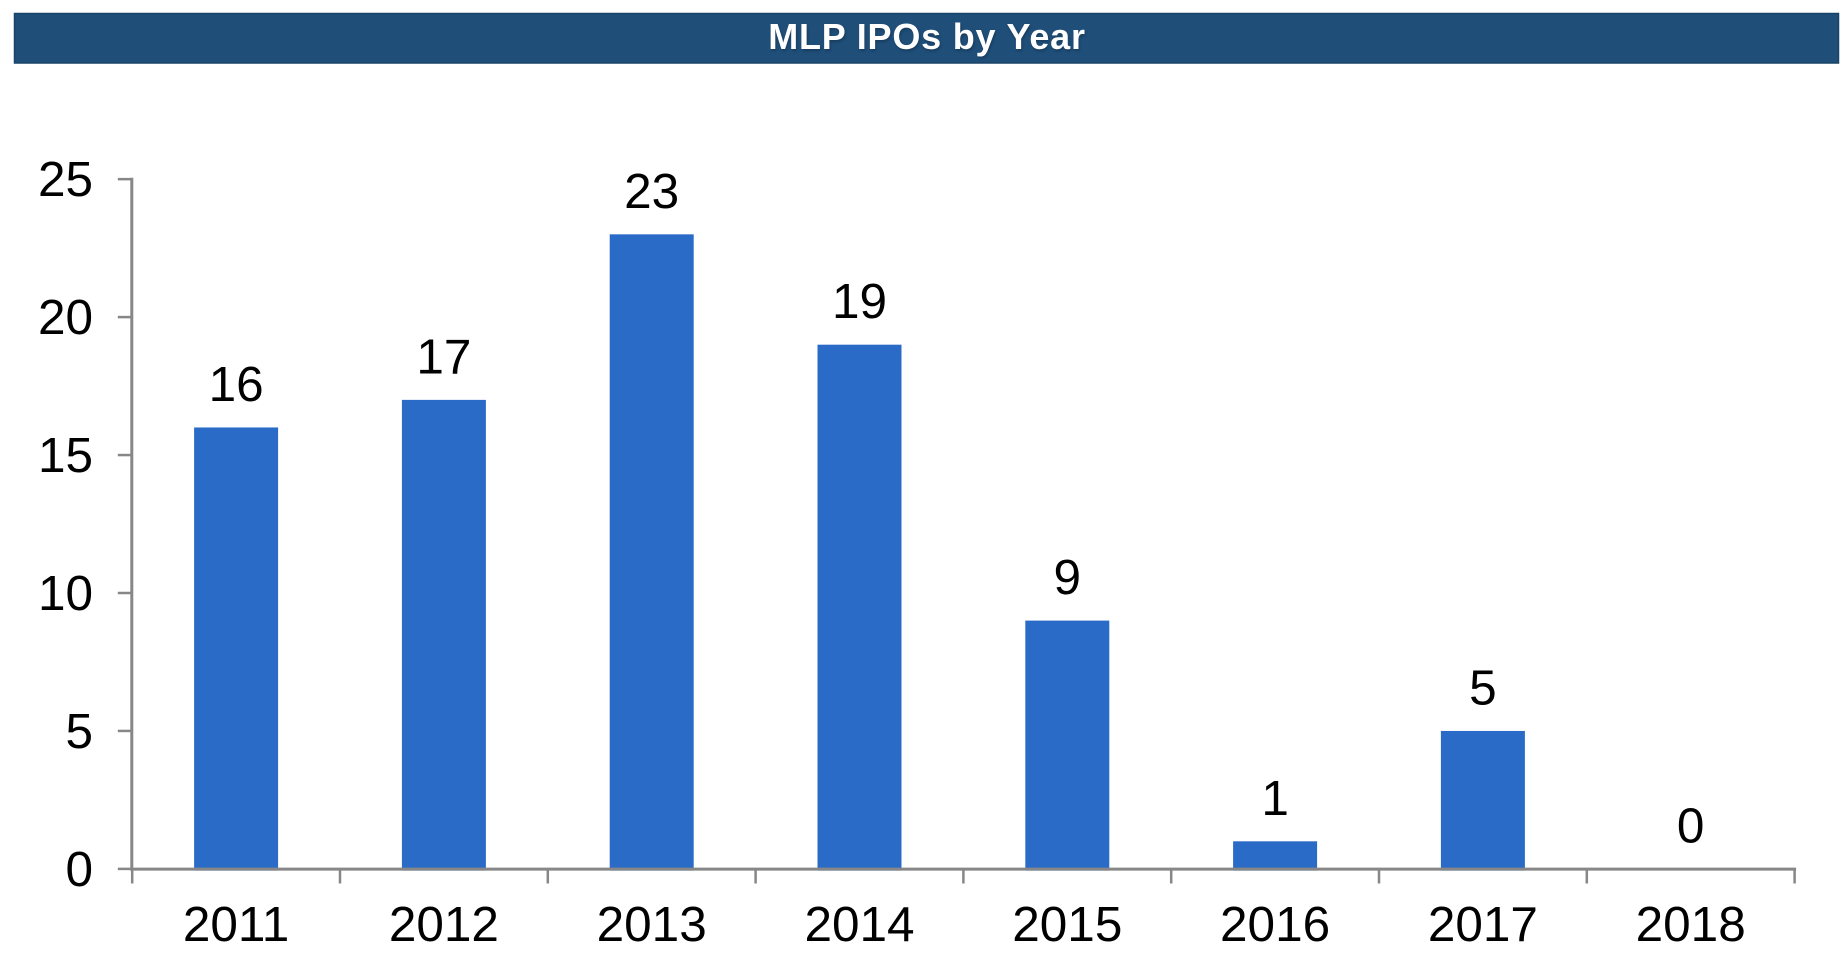  I want to click on svg-text: 2012, so click(444, 924).